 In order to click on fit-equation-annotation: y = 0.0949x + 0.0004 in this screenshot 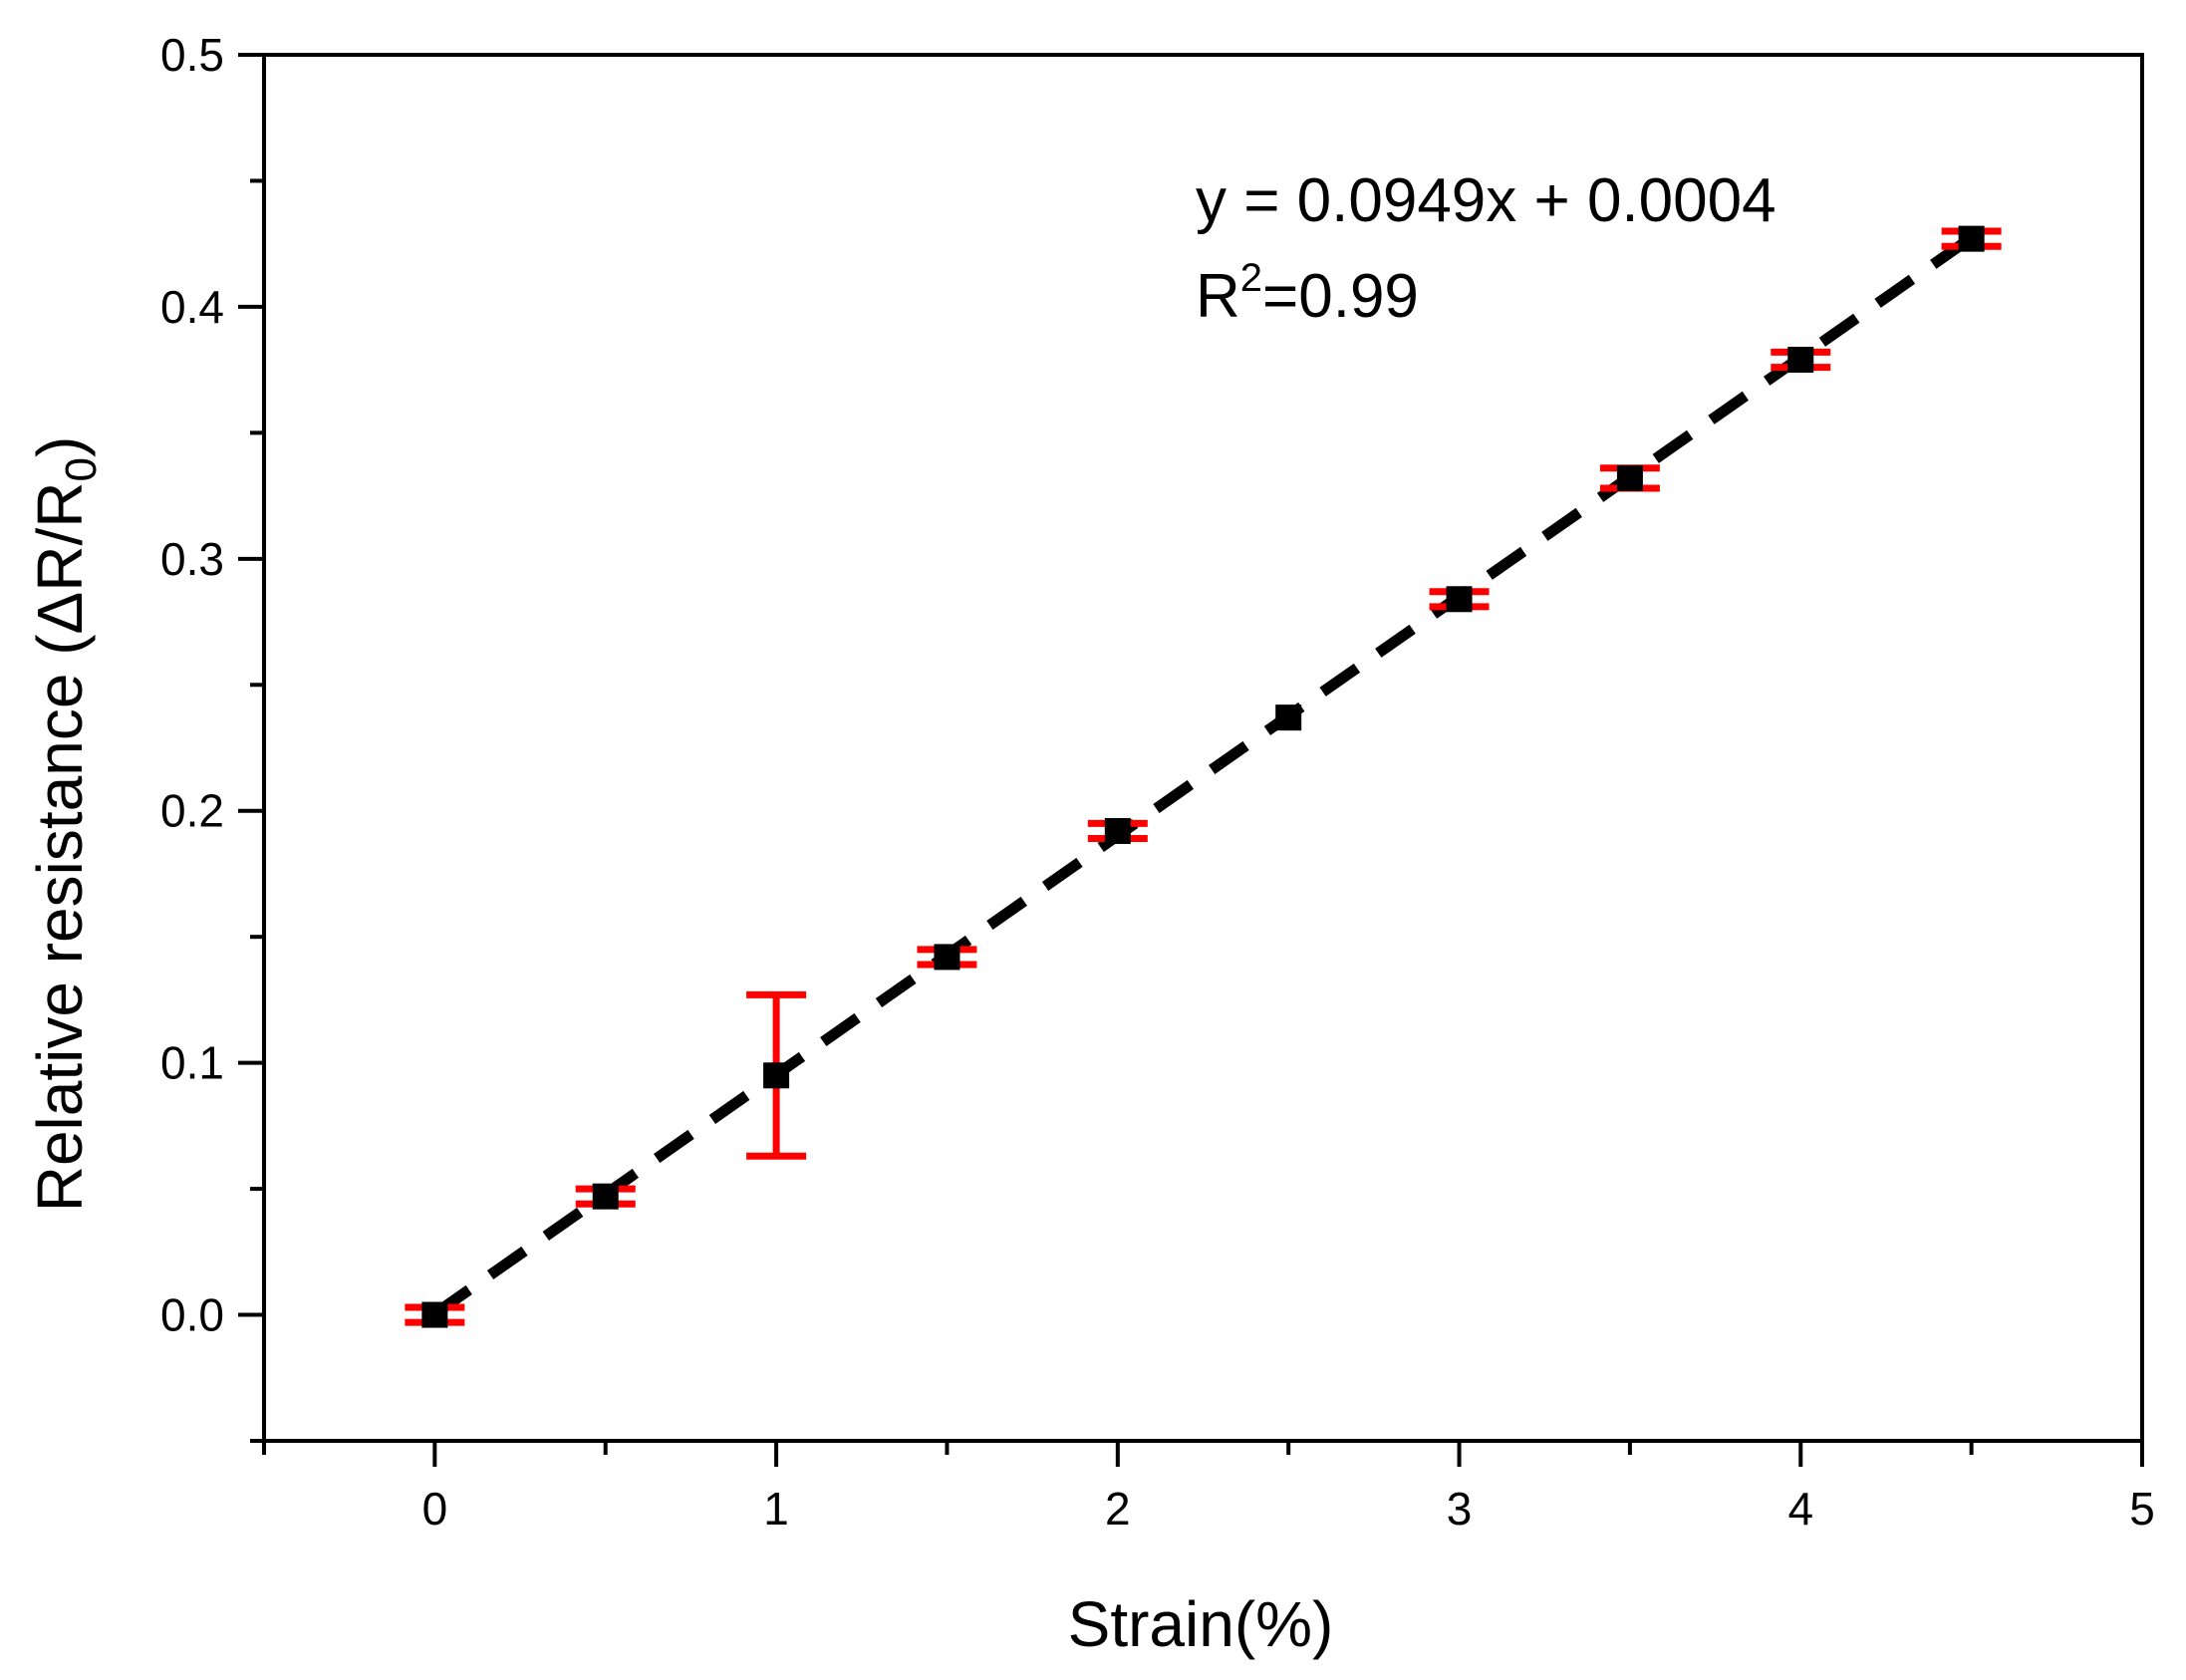, I will do `click(1486, 200)`.